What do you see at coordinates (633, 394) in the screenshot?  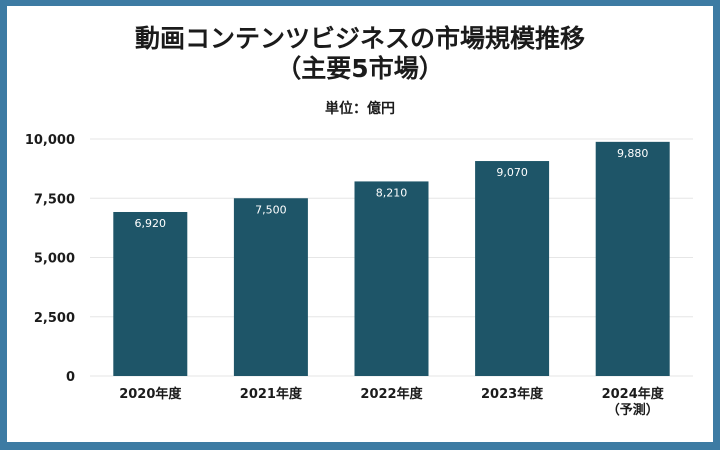 I see `x-category-label: 2024年度` at bounding box center [633, 394].